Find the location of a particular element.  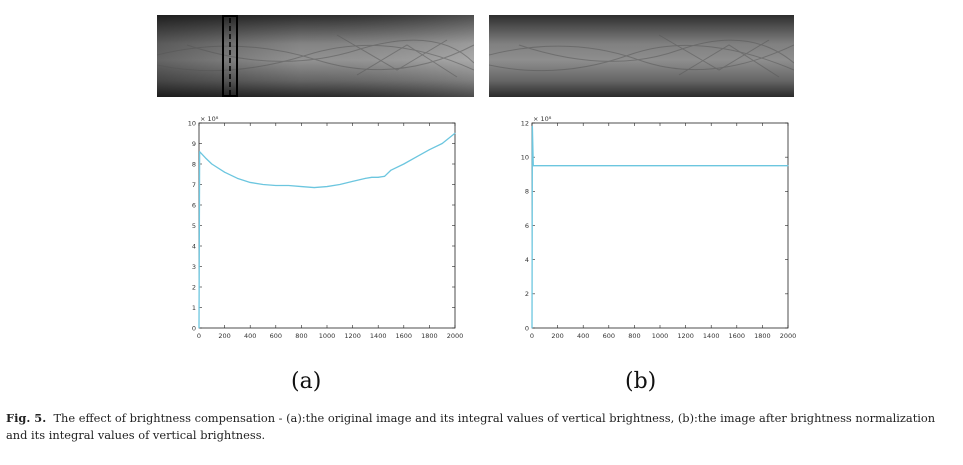

chart-1-xtick-label: 1000 is located at coordinates (660, 336).